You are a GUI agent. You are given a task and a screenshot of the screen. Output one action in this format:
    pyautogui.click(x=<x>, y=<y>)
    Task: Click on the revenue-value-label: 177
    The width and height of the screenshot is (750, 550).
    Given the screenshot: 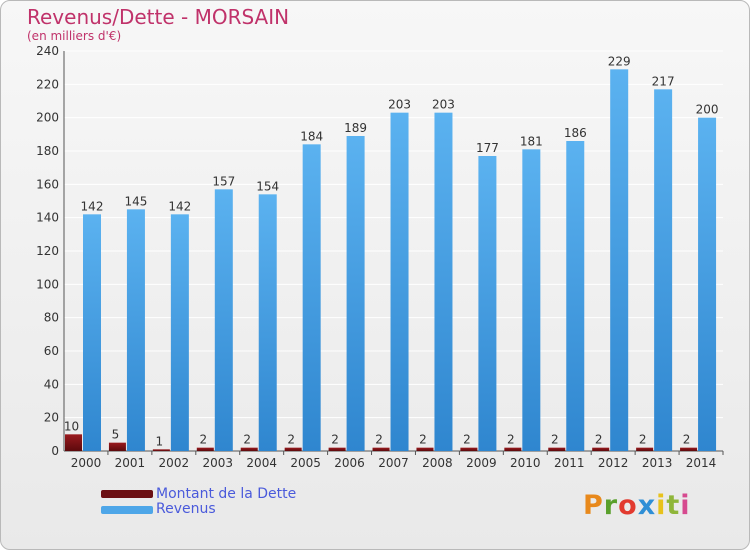 What is the action you would take?
    pyautogui.click(x=487, y=148)
    